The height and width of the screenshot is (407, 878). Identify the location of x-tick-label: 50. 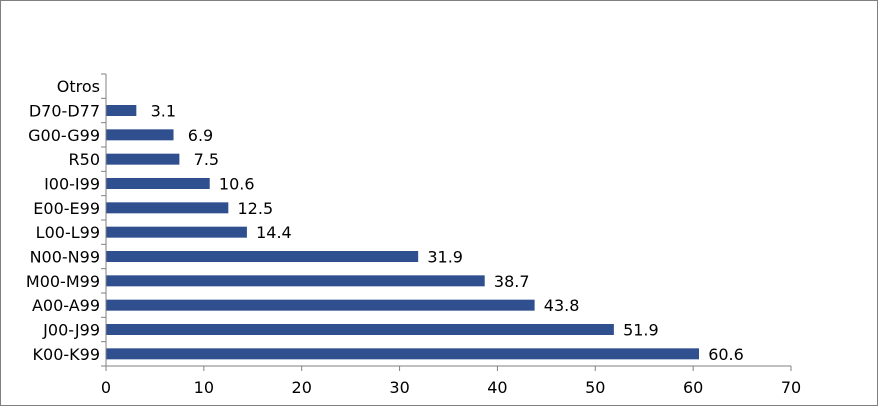
(595, 387).